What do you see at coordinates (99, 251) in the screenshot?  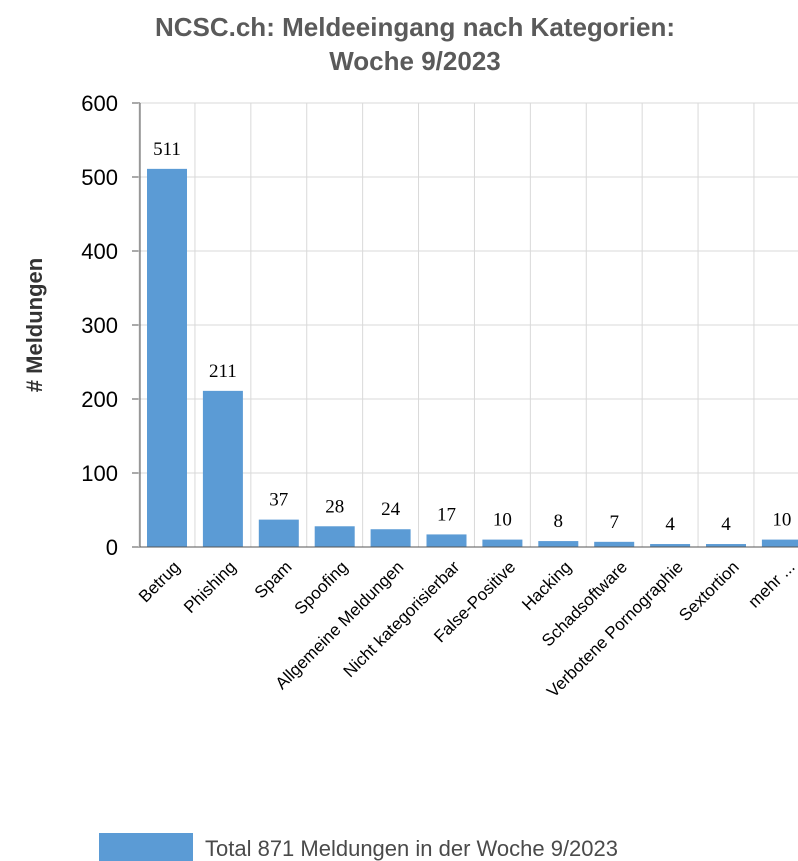 I see `y-tick-label: 400` at bounding box center [99, 251].